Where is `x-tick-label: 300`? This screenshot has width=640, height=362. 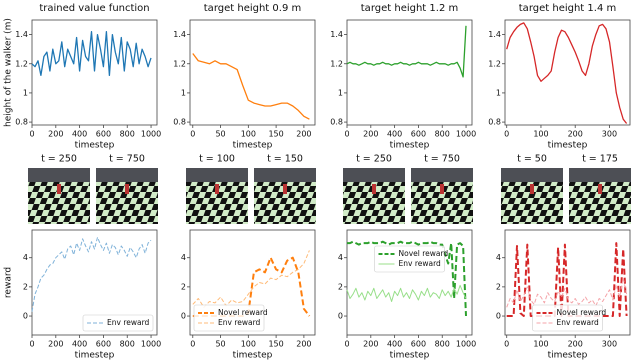 x-tick-label: 300 is located at coordinates (609, 344).